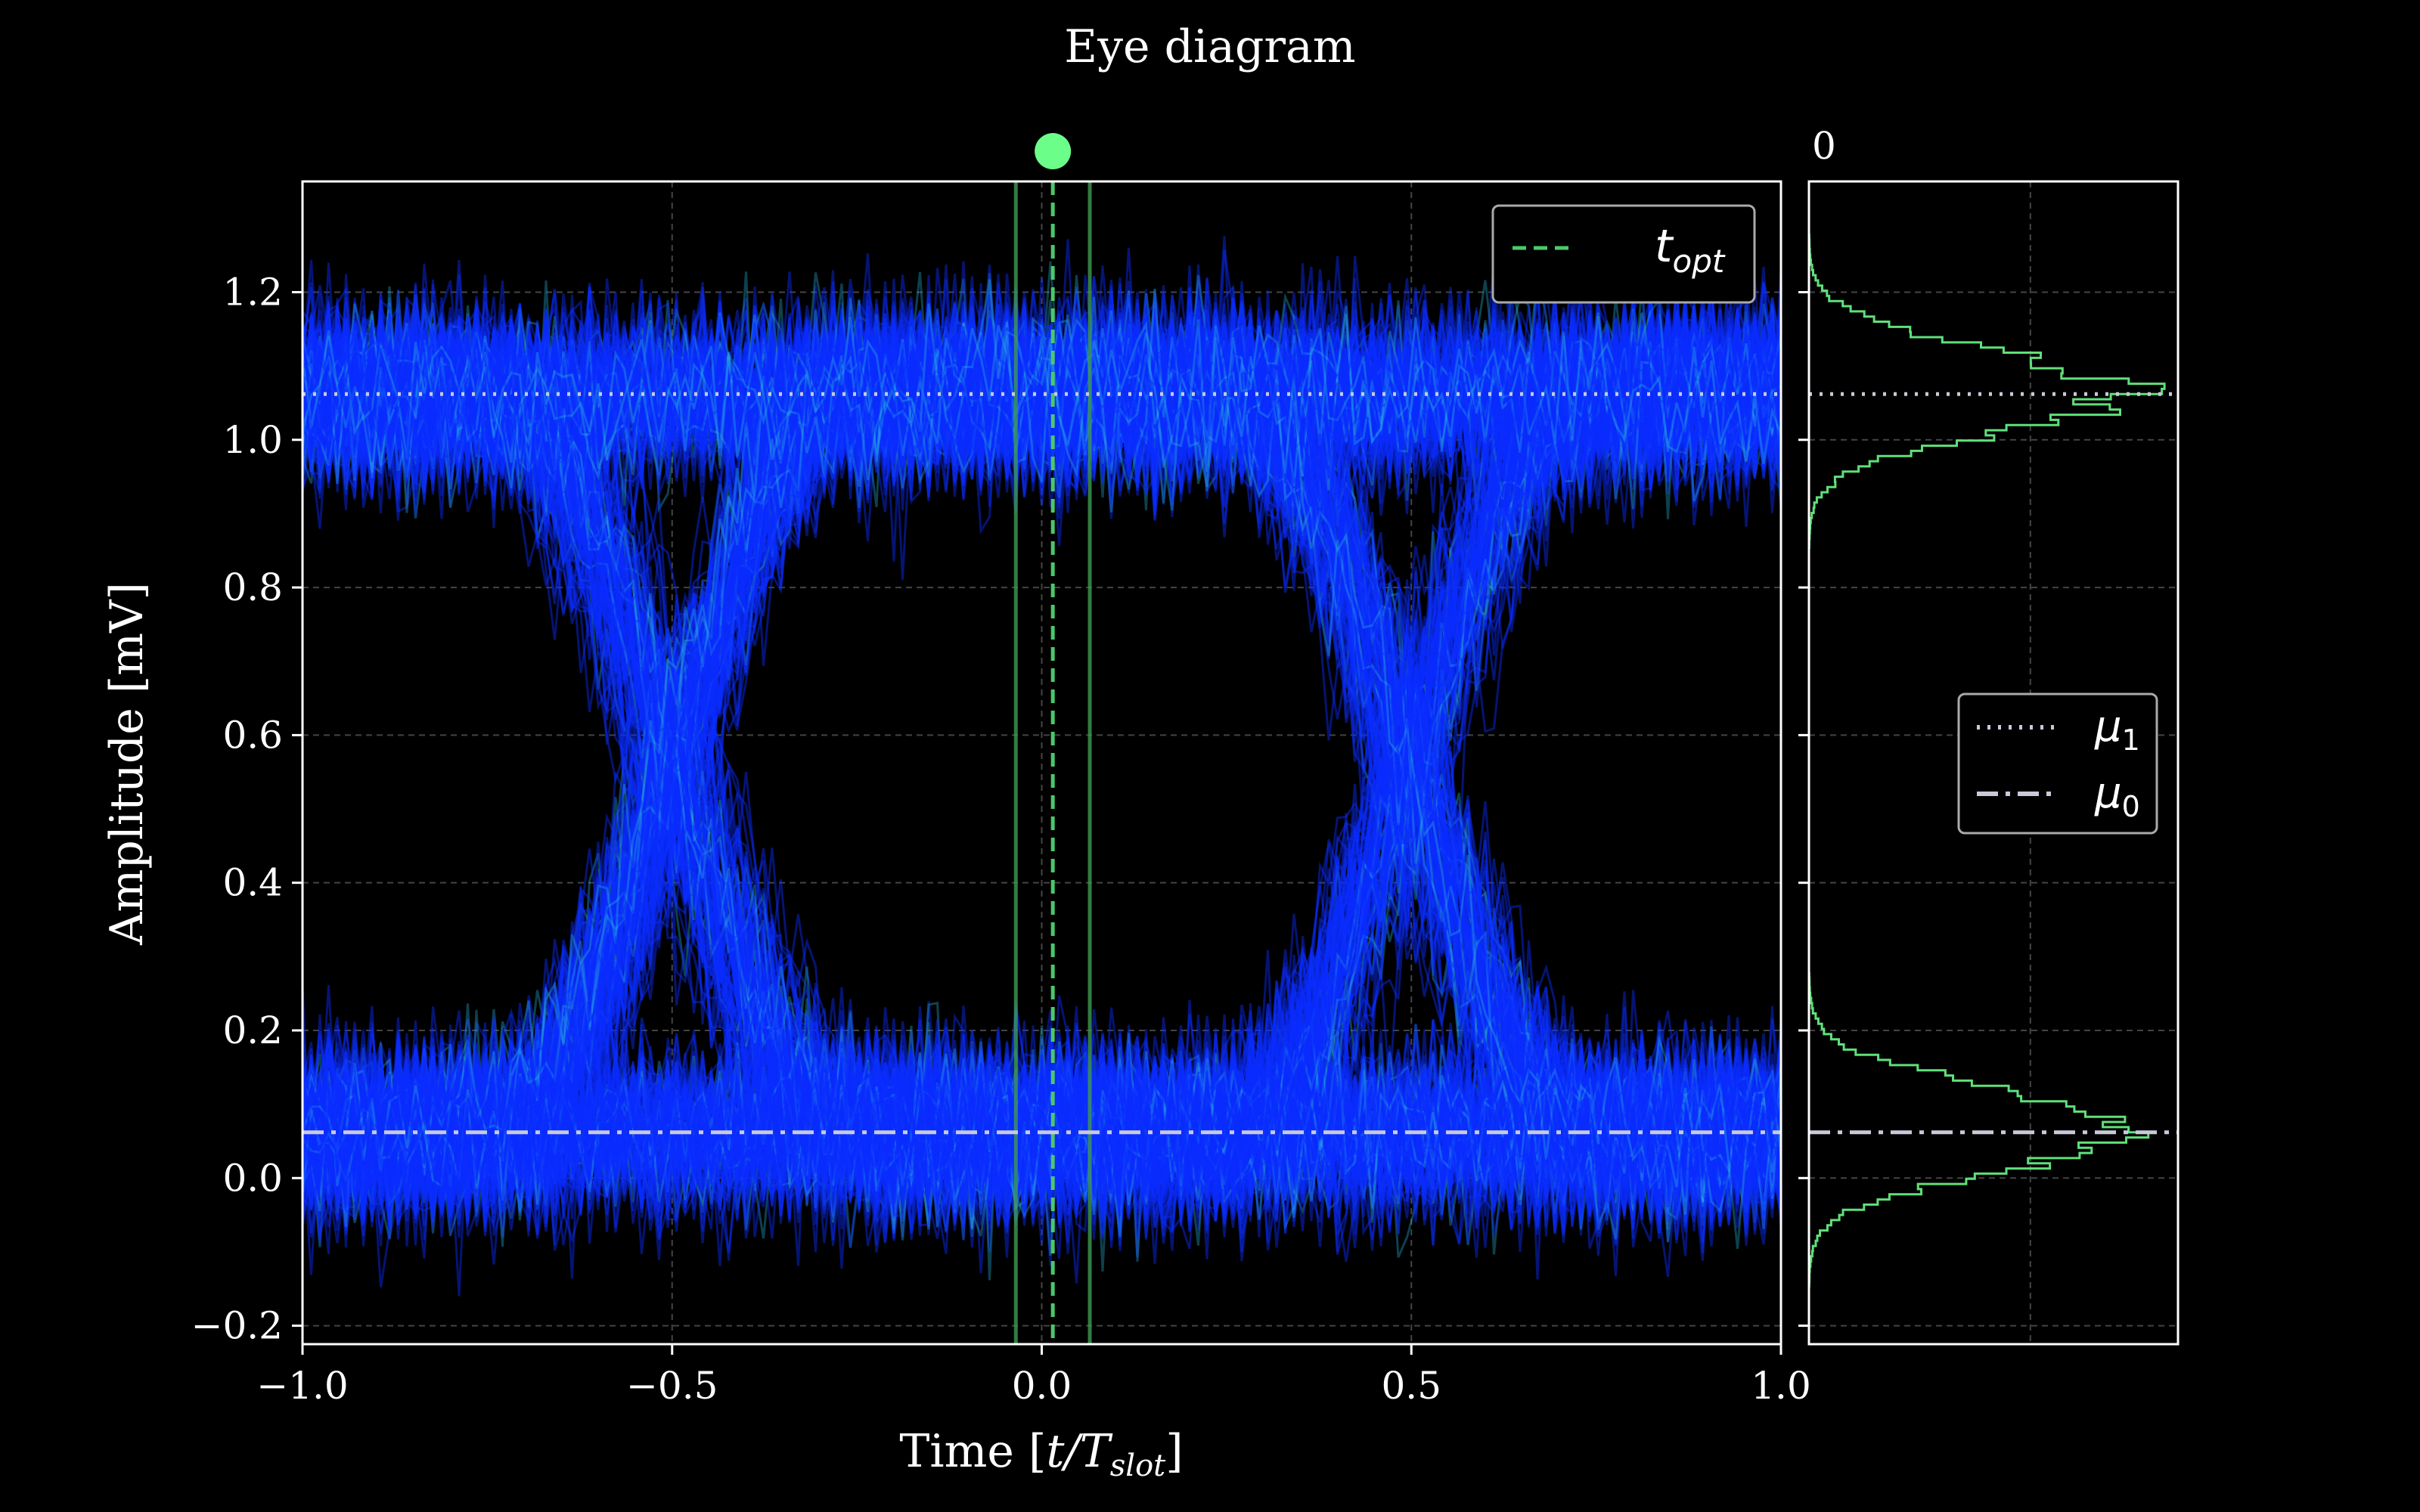 Image resolution: width=2420 pixels, height=1512 pixels. What do you see at coordinates (1411, 1386) in the screenshot?
I see `x-tick-label-3: 0.5` at bounding box center [1411, 1386].